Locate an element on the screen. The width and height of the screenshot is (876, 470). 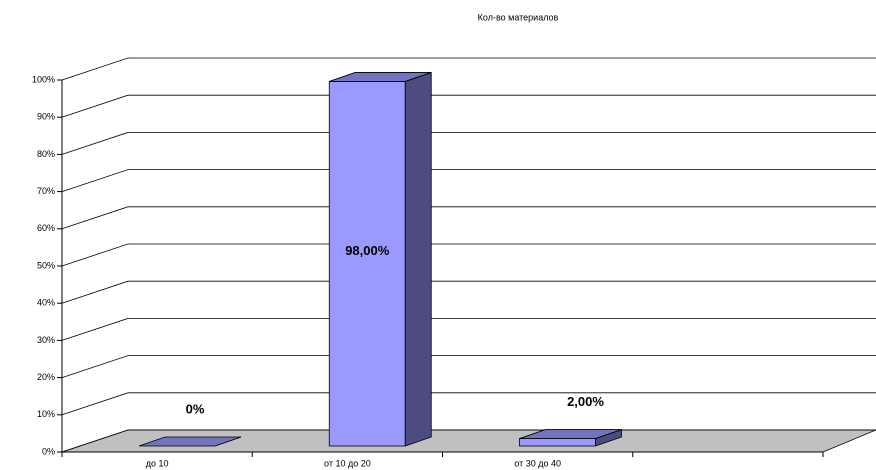
data-label: 98,00% is located at coordinates (367, 250).